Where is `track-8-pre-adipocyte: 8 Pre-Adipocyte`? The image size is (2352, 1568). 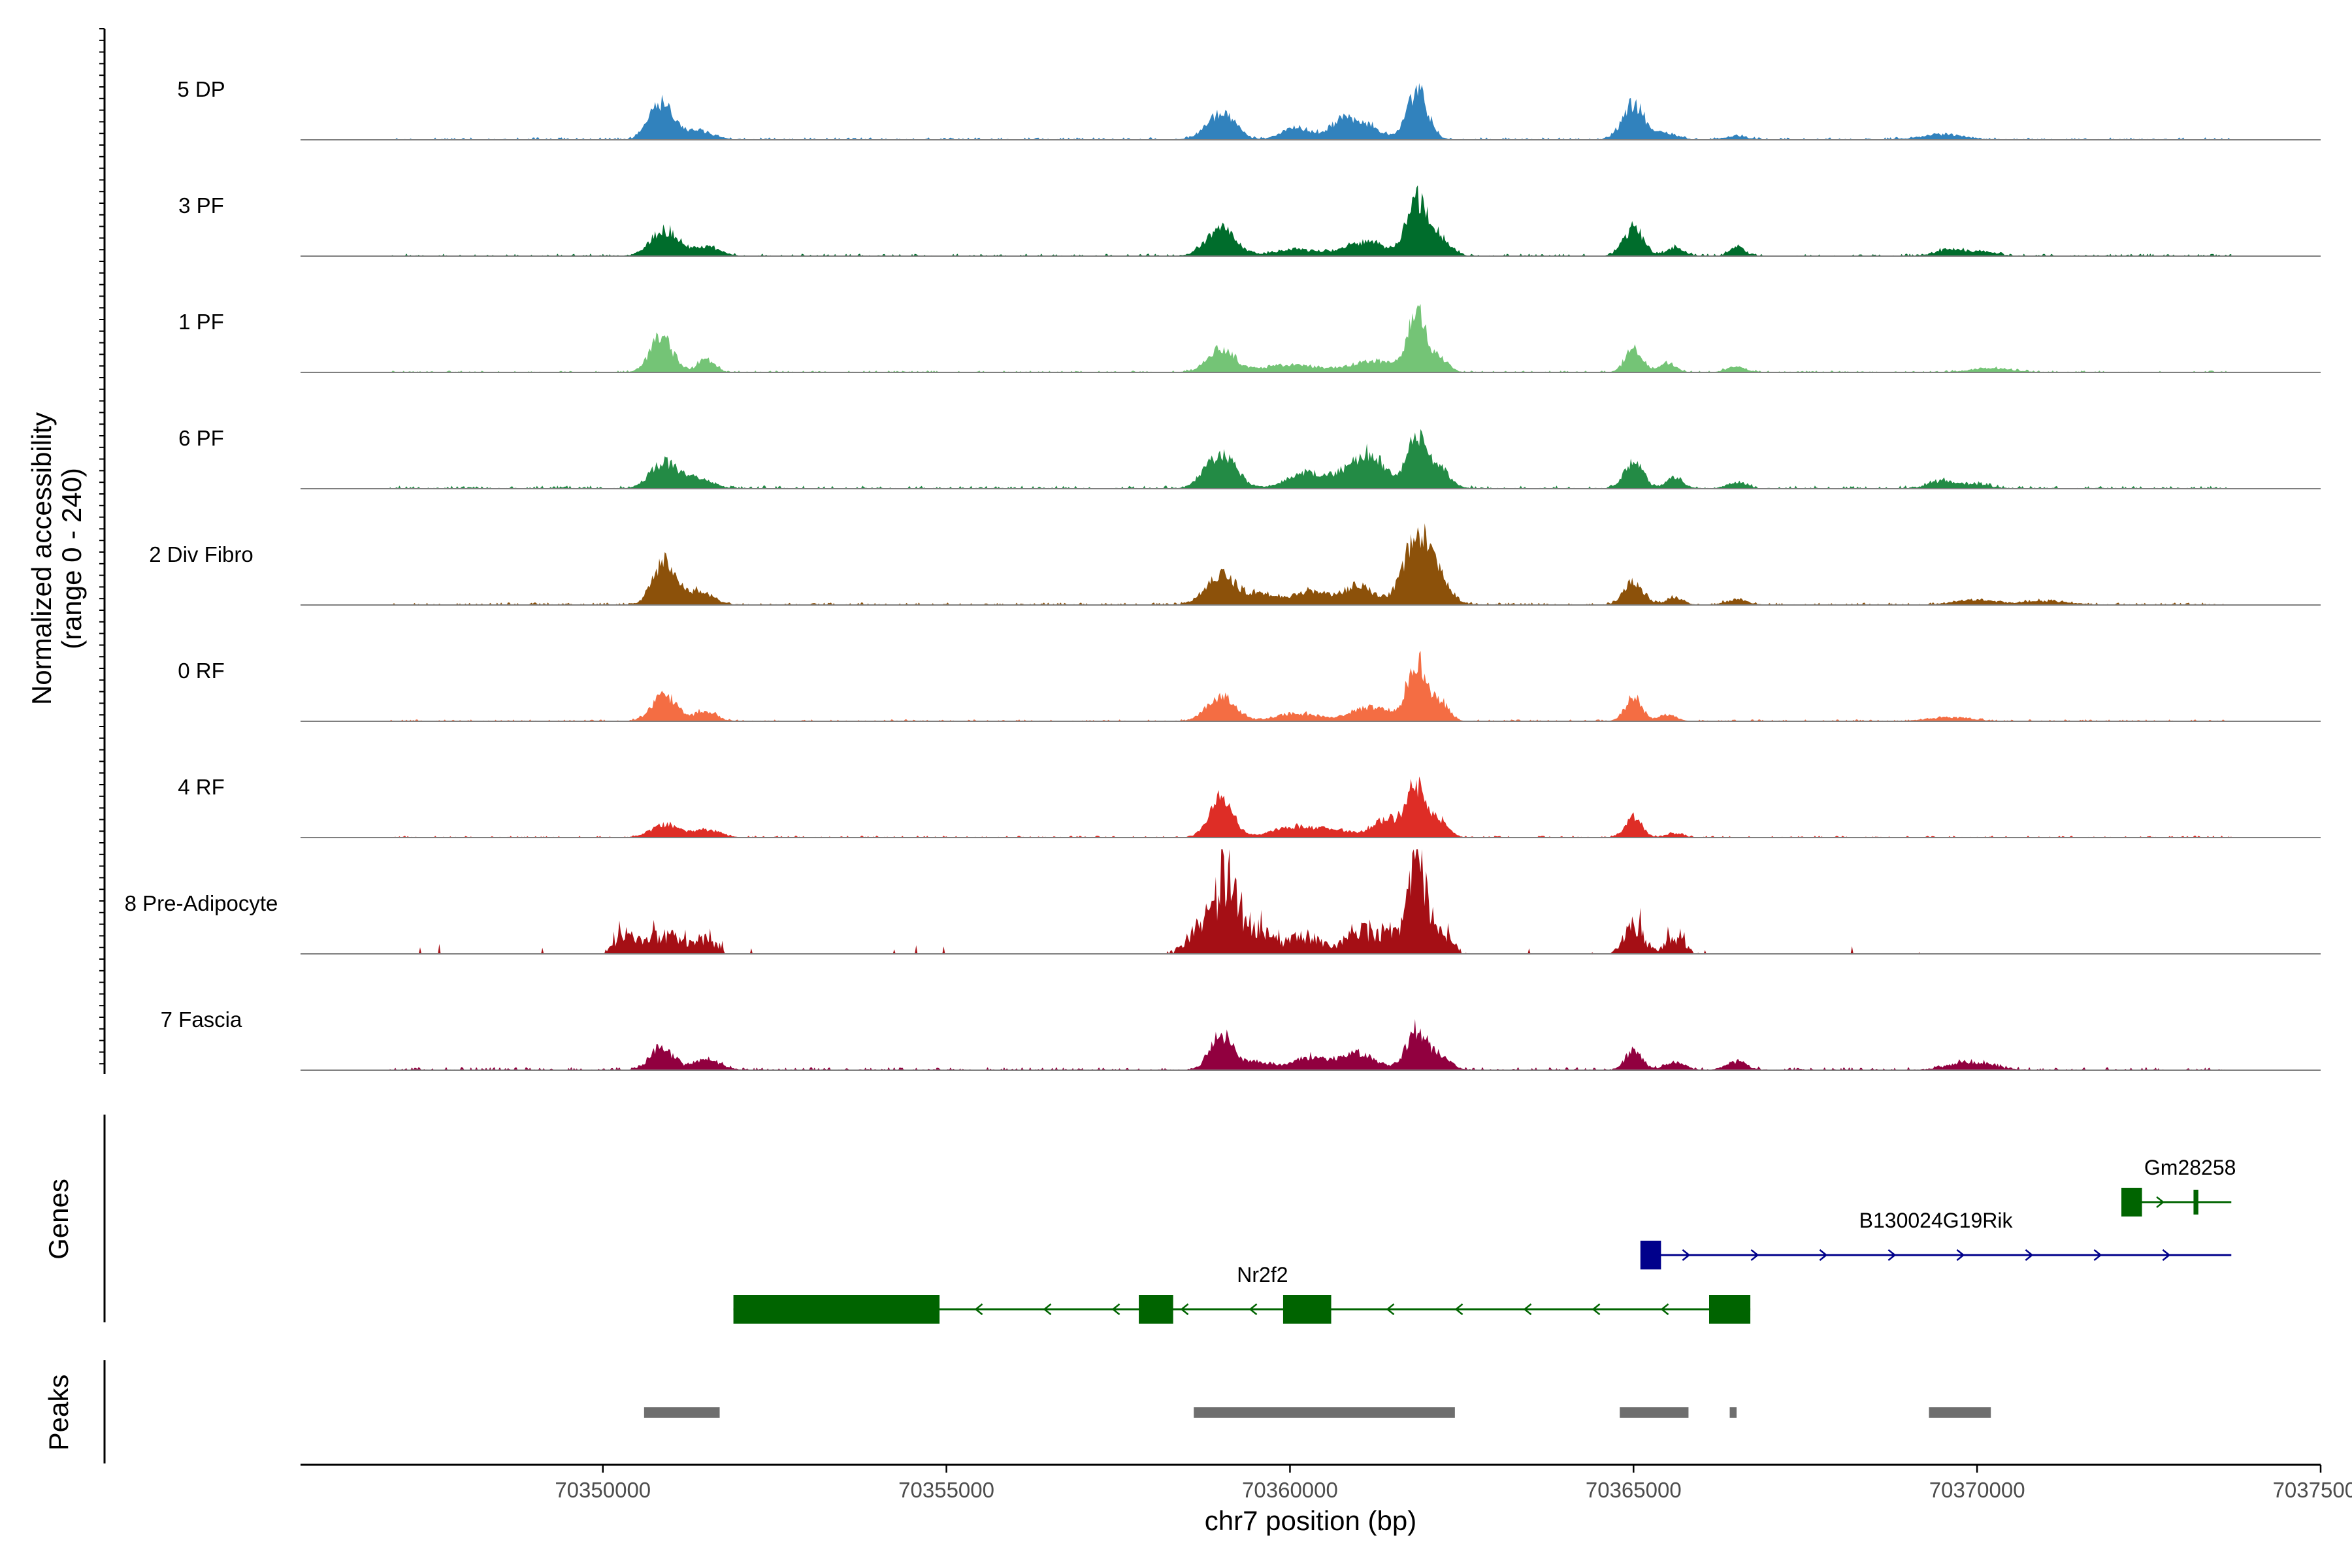
track-8-pre-adipocyte: 8 Pre-Adipocyte is located at coordinates (1223, 902).